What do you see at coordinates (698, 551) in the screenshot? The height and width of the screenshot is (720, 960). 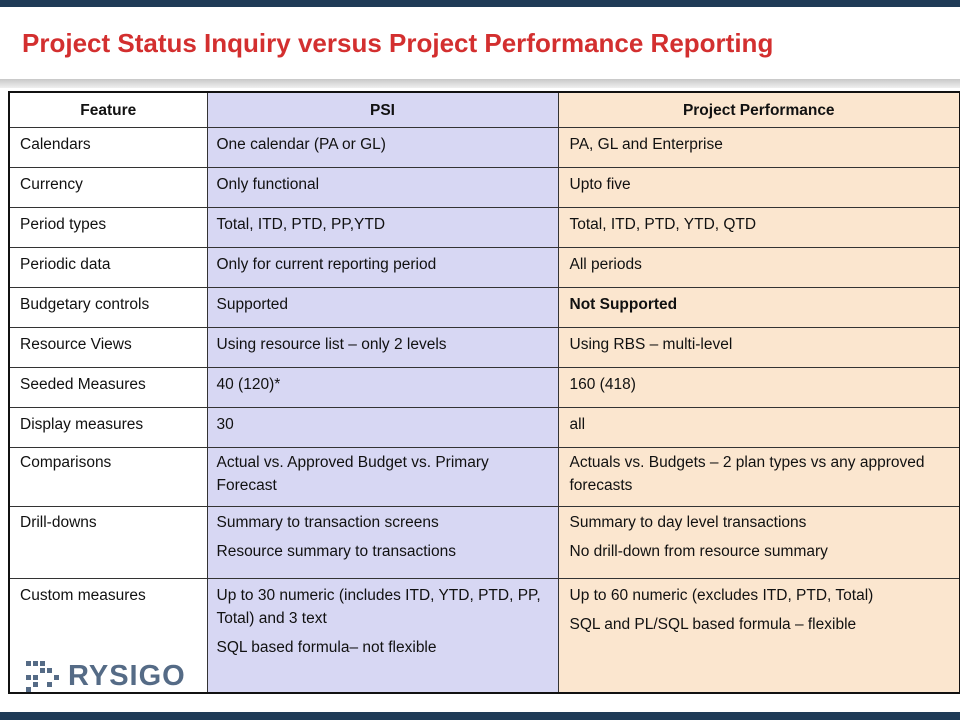 I see `cell-text: No drill-down from resource summary` at bounding box center [698, 551].